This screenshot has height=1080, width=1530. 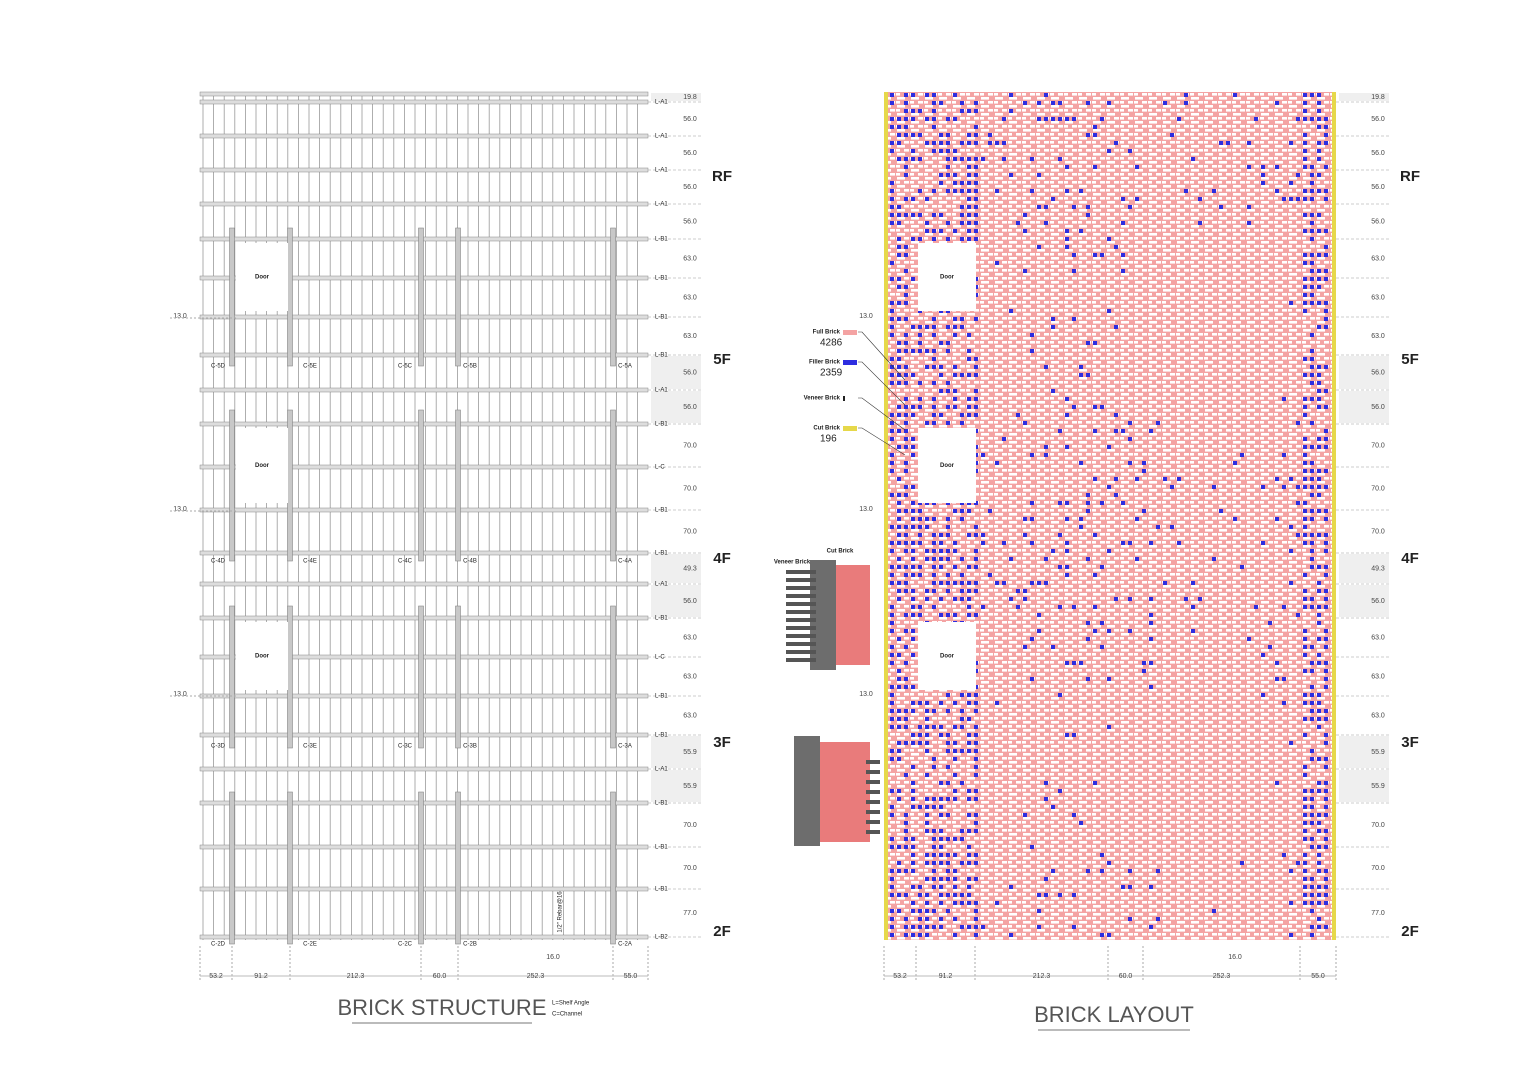 What do you see at coordinates (882, 441) in the screenshot?
I see `leader` at bounding box center [882, 441].